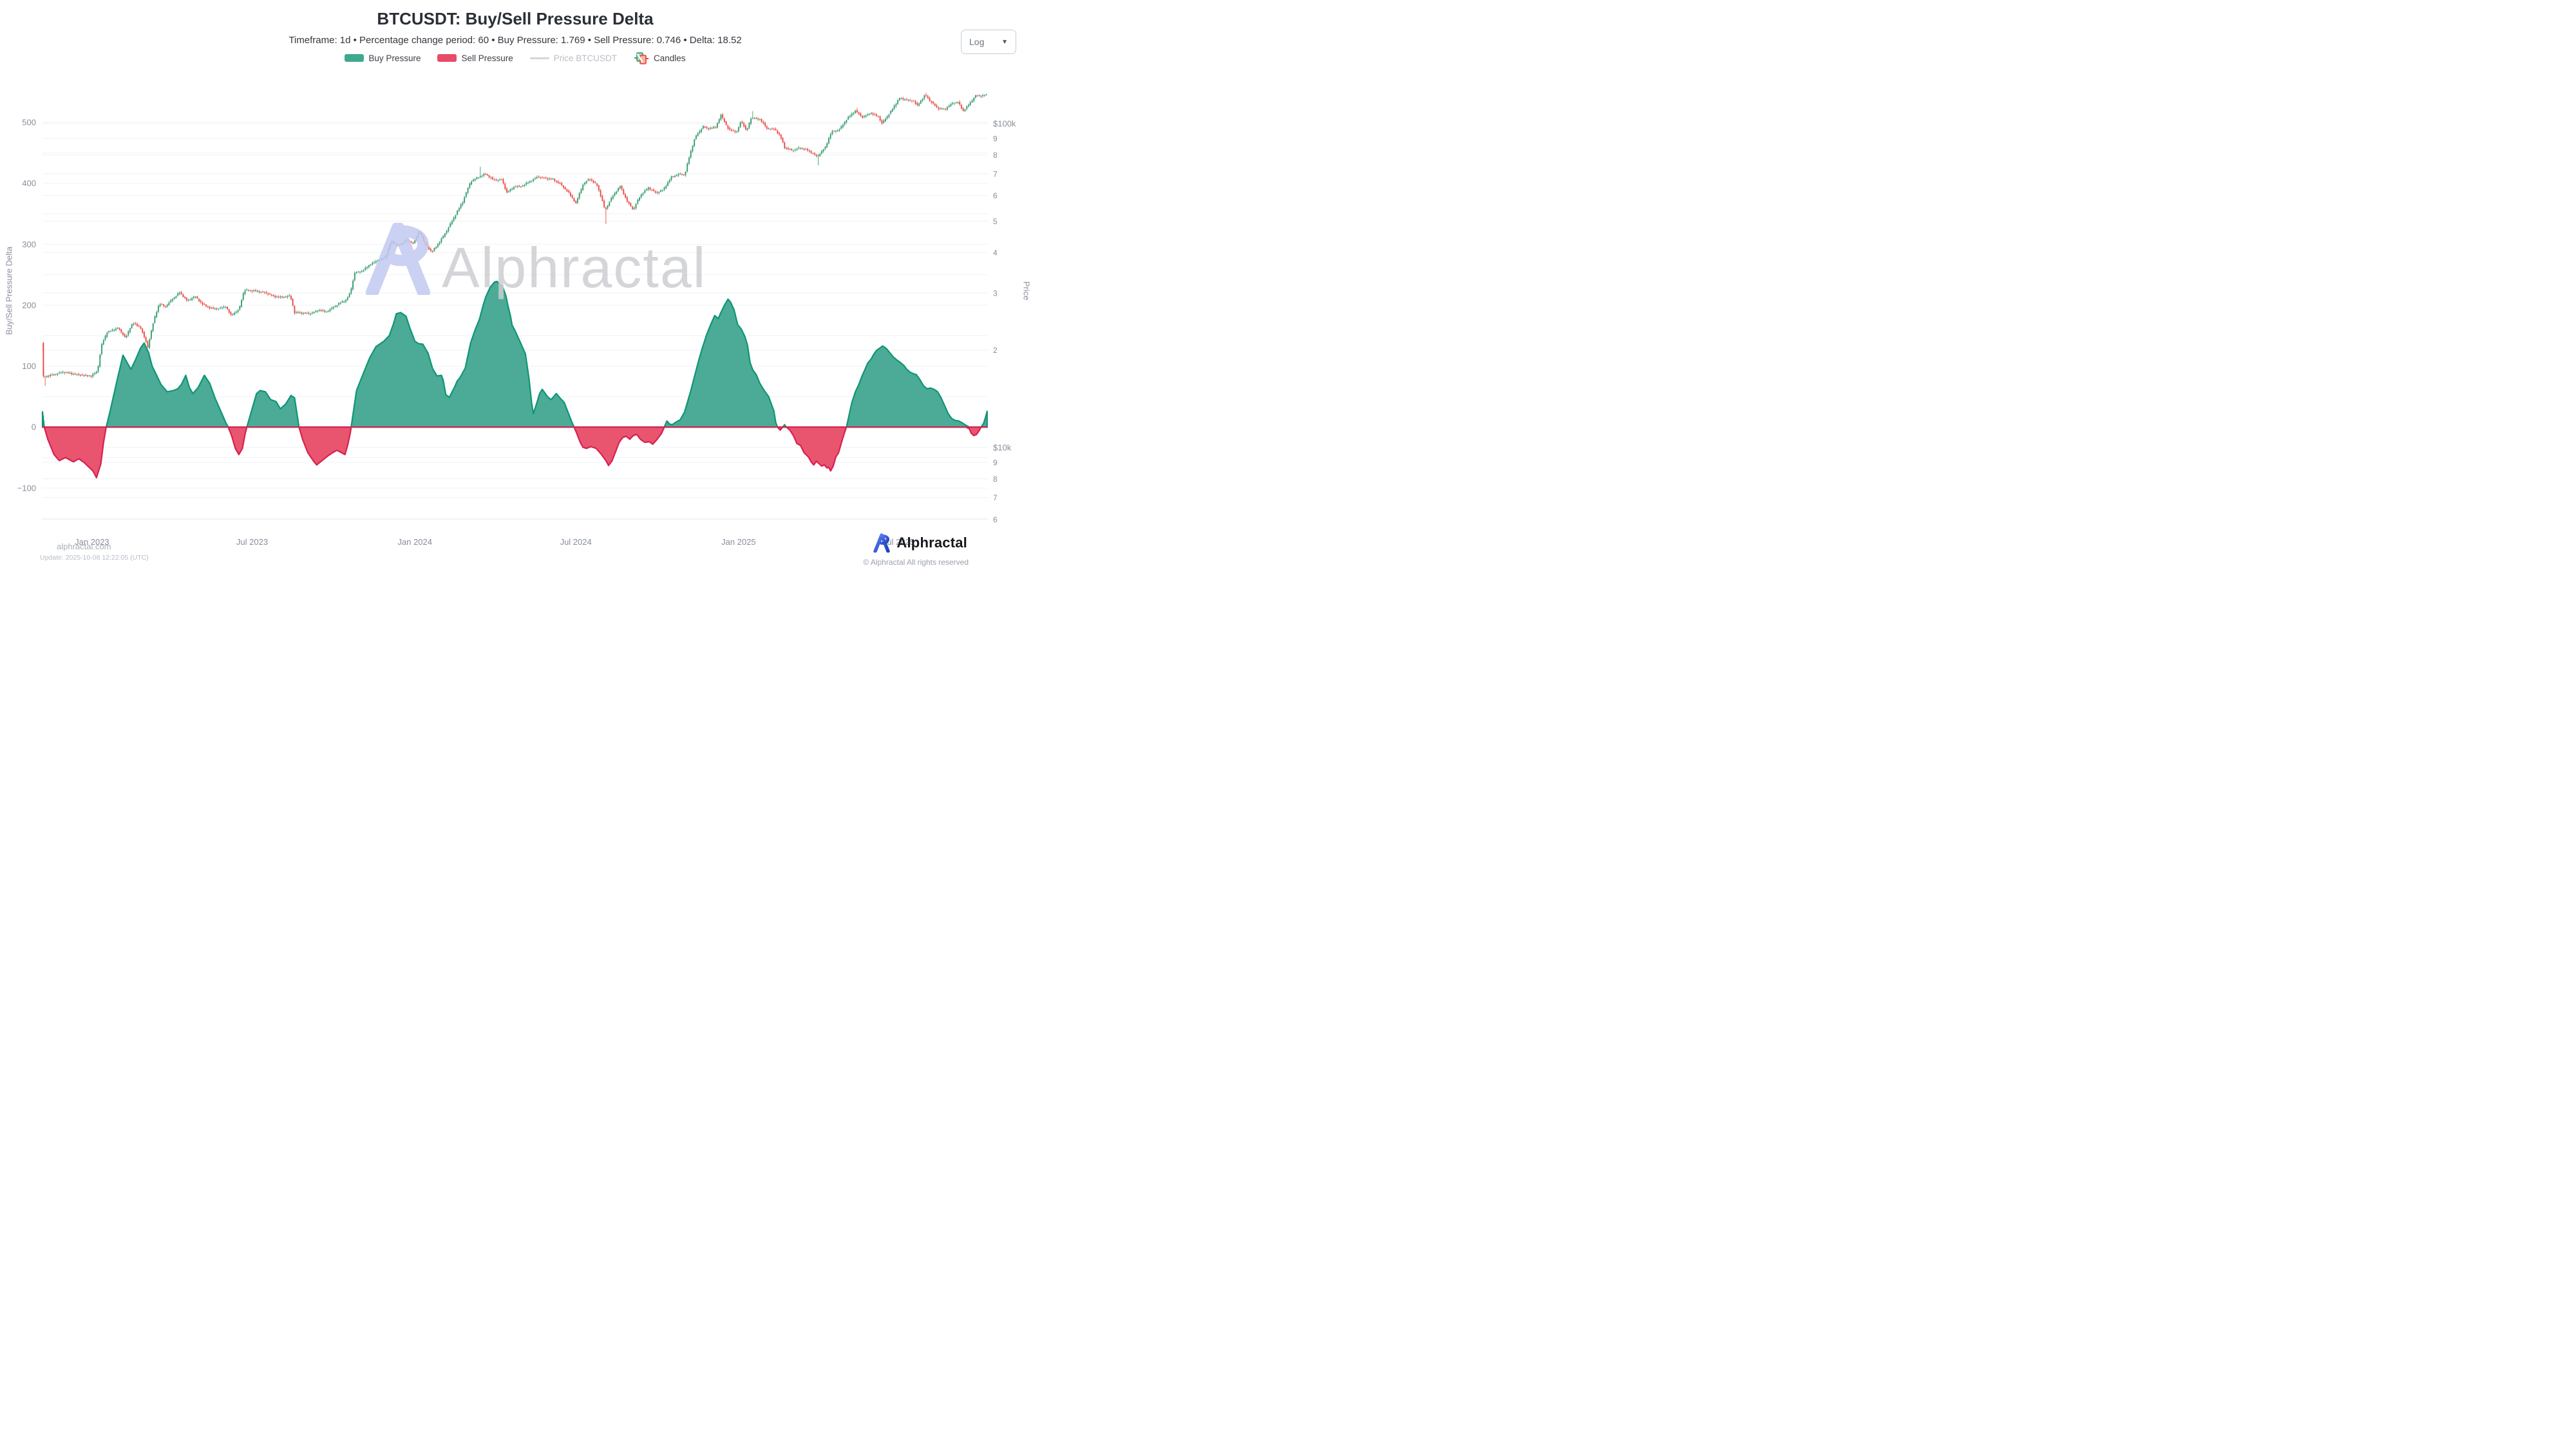  Describe the element at coordinates (29, 123) in the screenshot. I see `left-axis-tick-label: 500` at that location.